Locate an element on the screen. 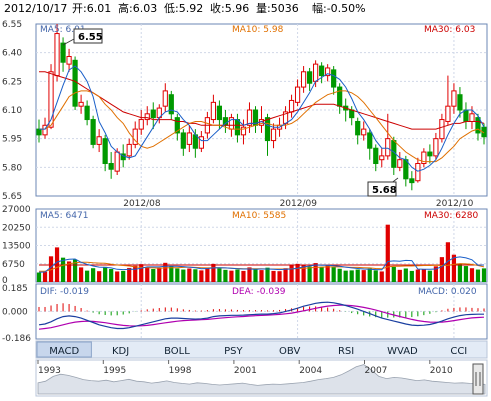 This screenshot has height=401, width=491. high-price-marker-text: 6.55 is located at coordinates (90, 37).